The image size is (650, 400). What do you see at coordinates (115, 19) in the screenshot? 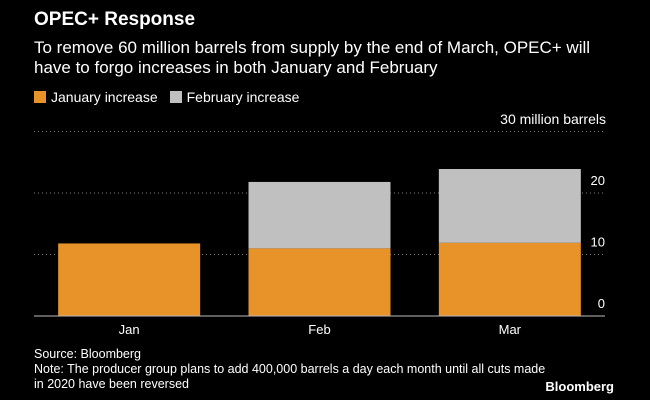
I see `chart-title: OPEC+ Response` at bounding box center [115, 19].